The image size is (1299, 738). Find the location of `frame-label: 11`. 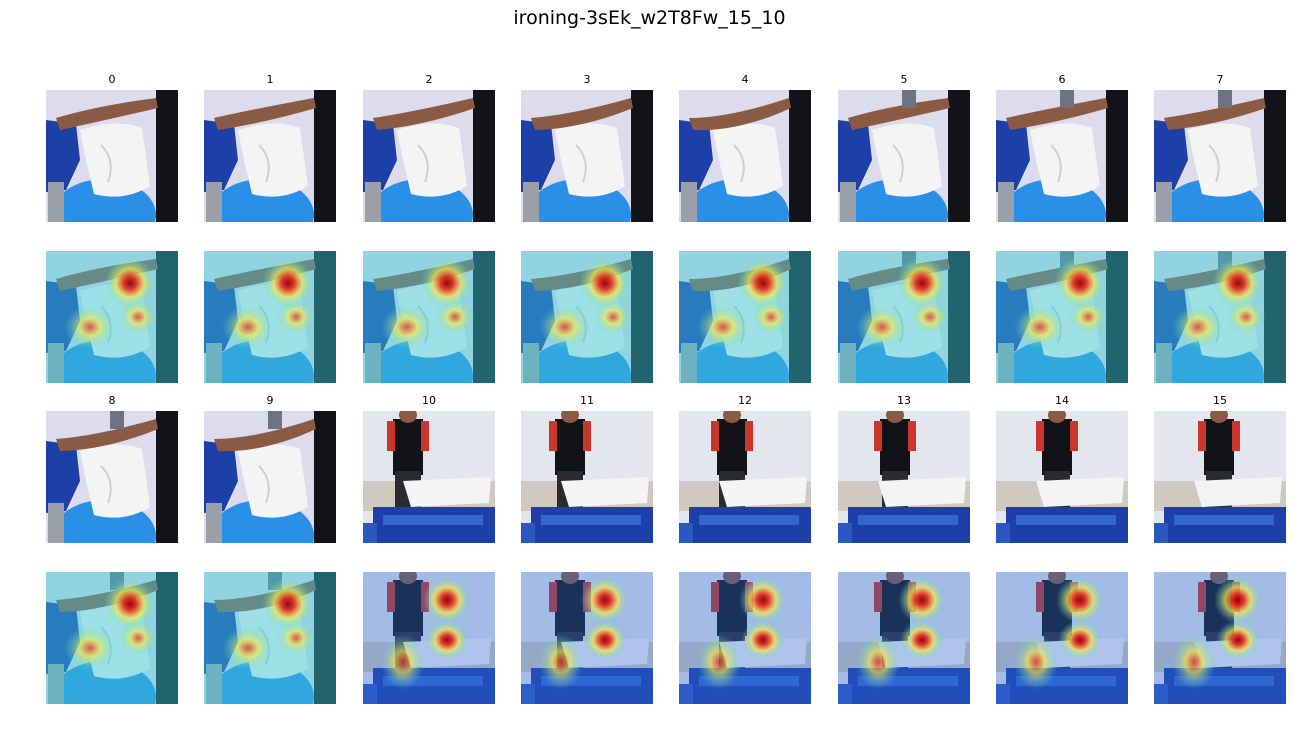

frame-label: 11 is located at coordinates (587, 400).